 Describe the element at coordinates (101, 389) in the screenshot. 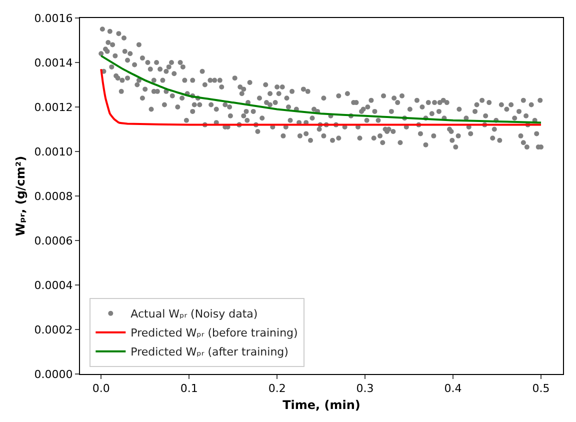

I see `x-tick-label: 0.0` at that location.